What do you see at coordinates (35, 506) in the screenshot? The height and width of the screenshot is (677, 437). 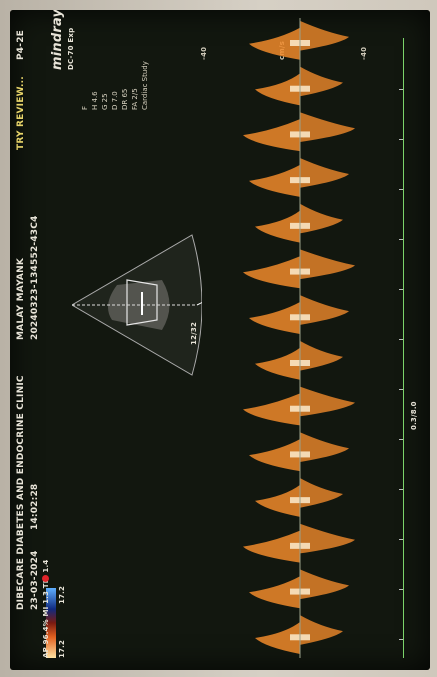 I see `exam-time: 14:02:28` at bounding box center [35, 506].